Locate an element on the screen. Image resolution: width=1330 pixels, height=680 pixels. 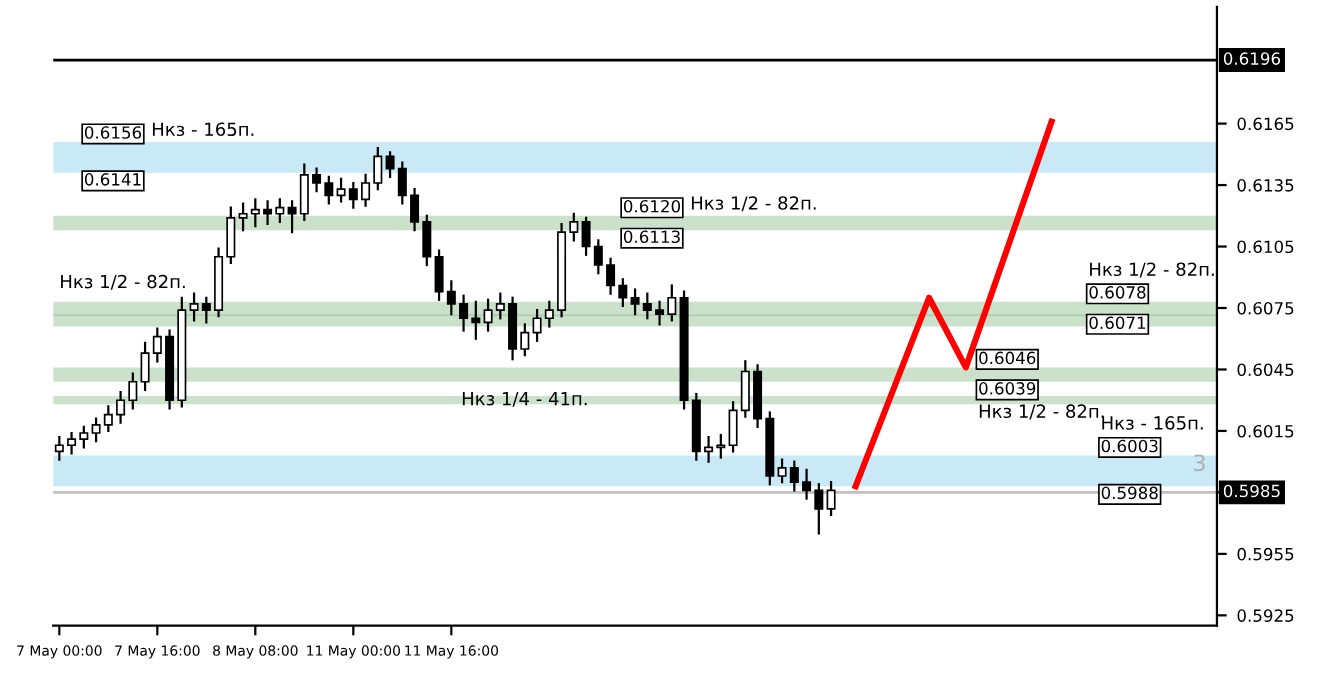
annotation: 0.6039 is located at coordinates (1007, 388).